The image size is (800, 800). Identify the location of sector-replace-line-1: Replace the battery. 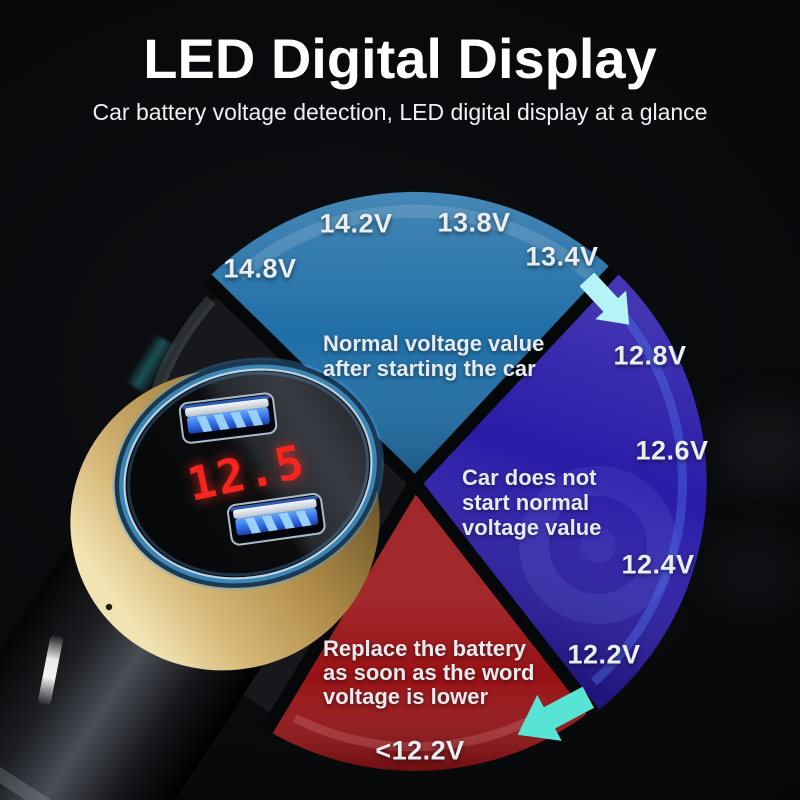
(424, 648).